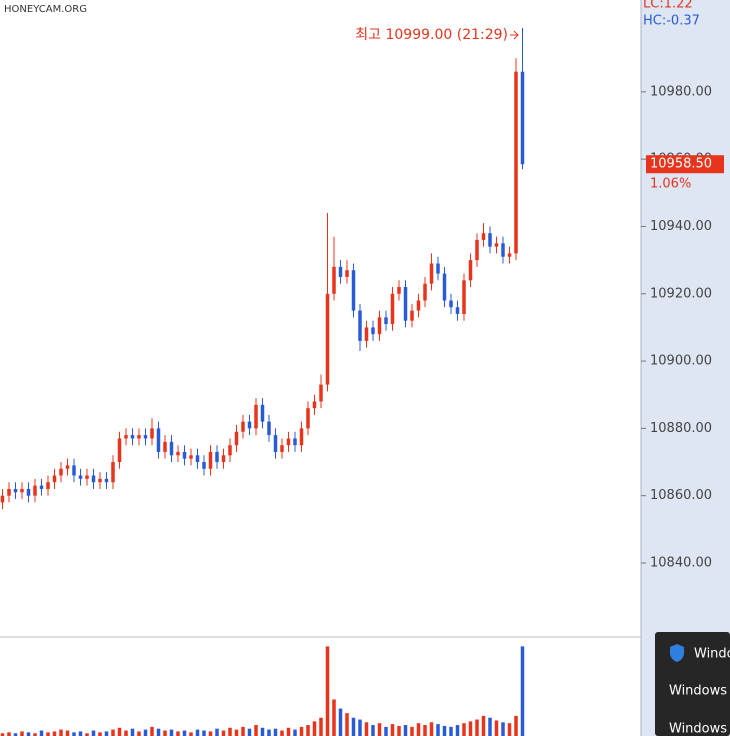 This screenshot has width=730, height=736. I want to click on shield-icon, so click(677, 653).